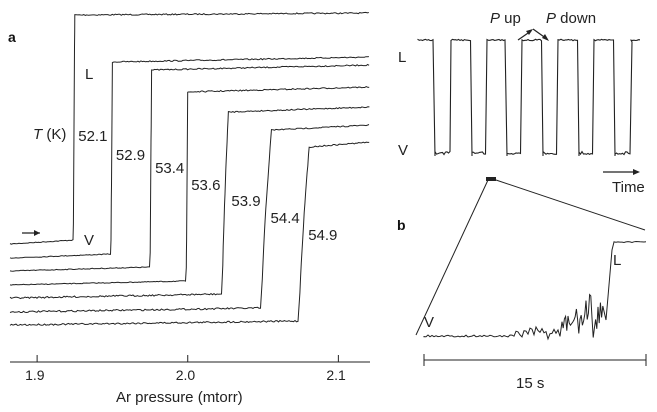 The image size is (657, 412). What do you see at coordinates (529, 97) in the screenshot?
I see `inset-time-trace` at bounding box center [529, 97].